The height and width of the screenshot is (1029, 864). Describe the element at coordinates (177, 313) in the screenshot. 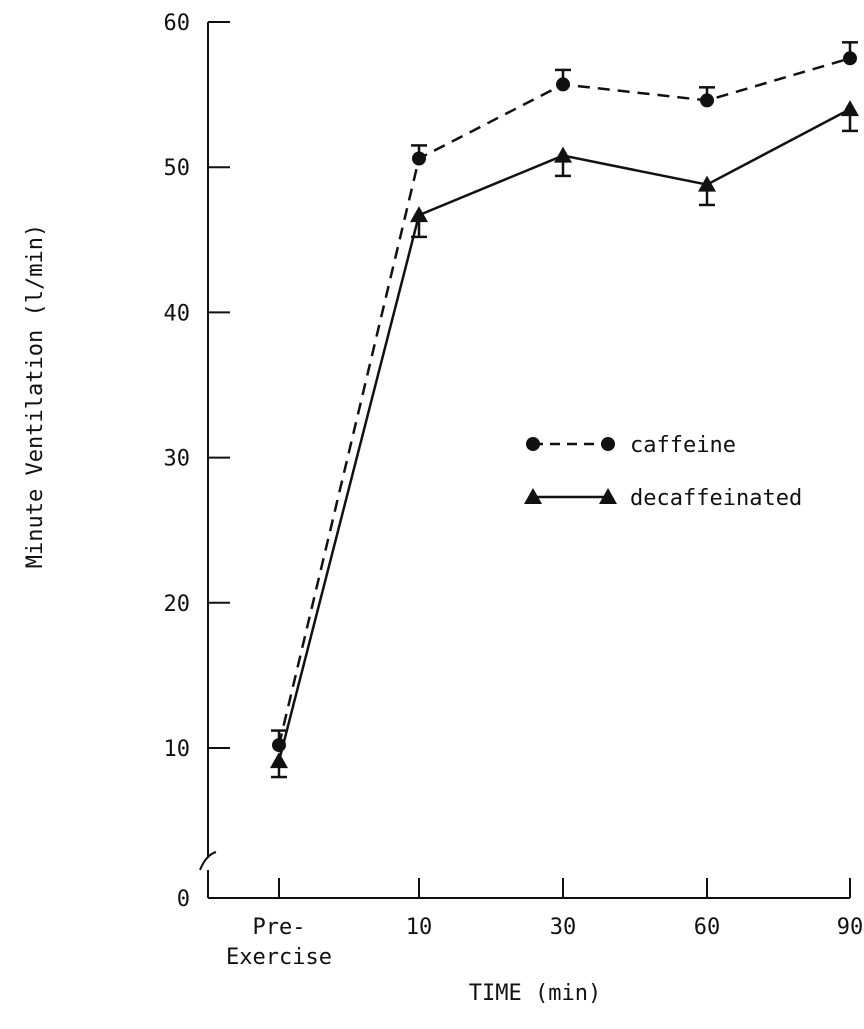

I see `y-tick-label: 40` at that location.